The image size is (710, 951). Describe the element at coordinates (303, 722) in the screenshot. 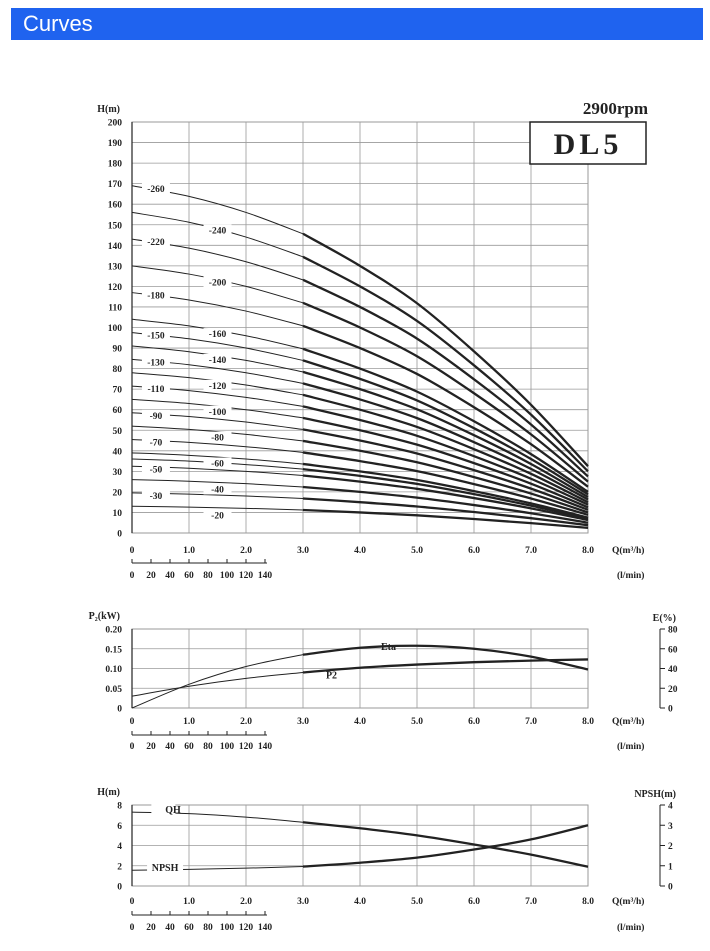

I see `chart2-xtick-label: 3.0` at that location.